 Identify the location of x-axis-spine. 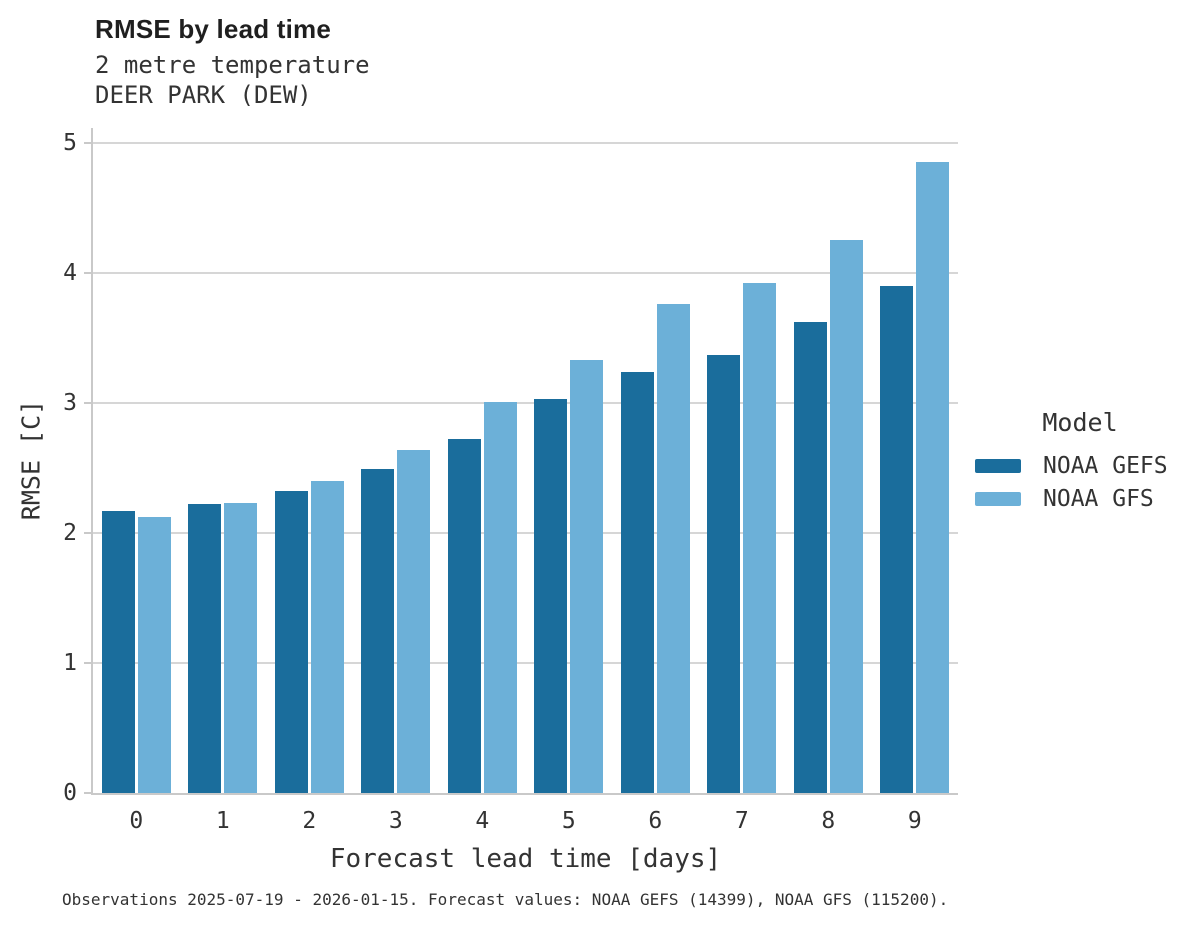
(524, 794).